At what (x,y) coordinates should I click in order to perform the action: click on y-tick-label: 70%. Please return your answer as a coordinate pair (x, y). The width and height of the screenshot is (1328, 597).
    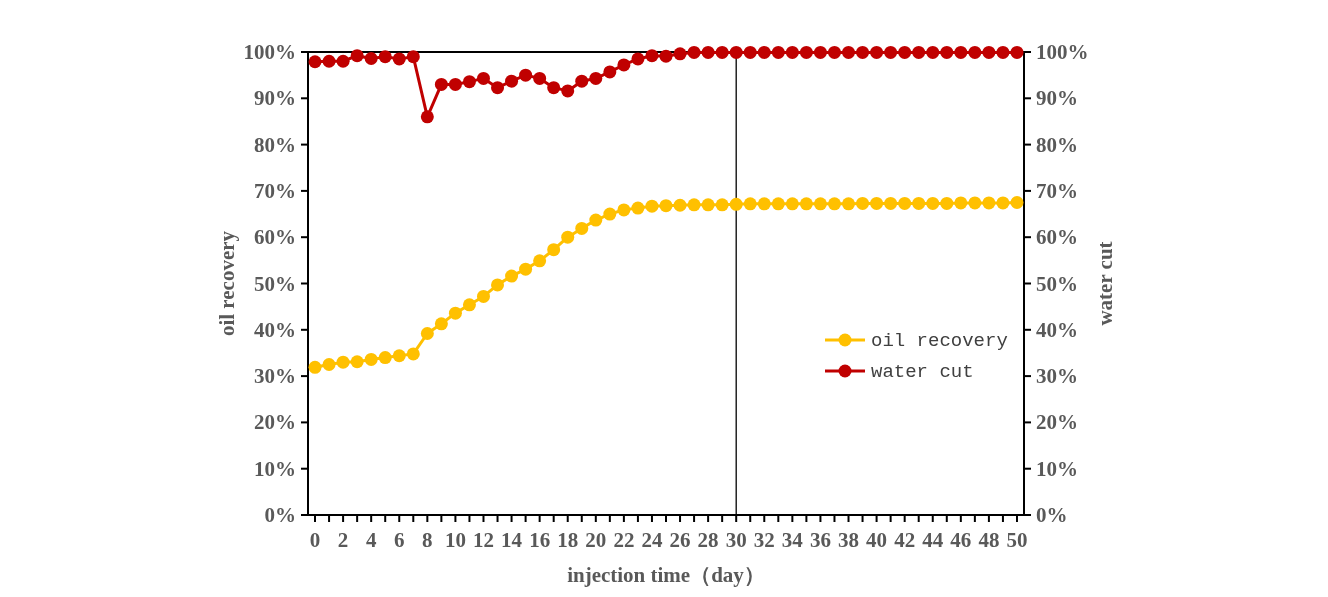
    Looking at the image, I should click on (275, 190).